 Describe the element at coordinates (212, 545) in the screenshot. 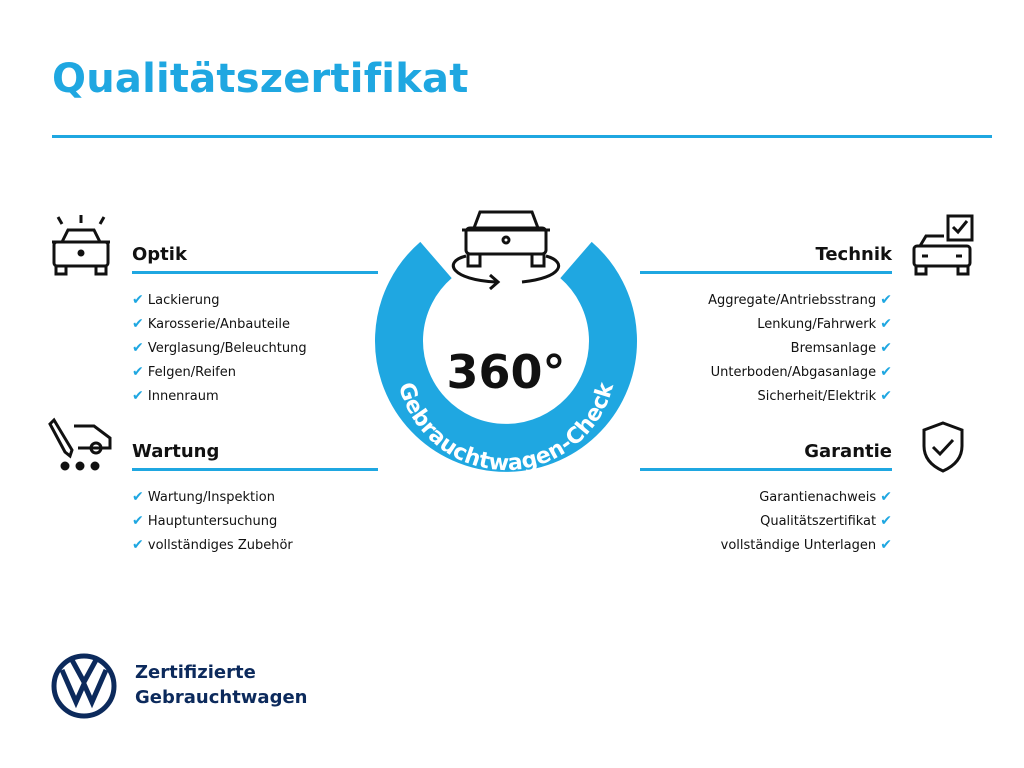

I see `list-item: ✔ vollständiges Zubehör` at that location.